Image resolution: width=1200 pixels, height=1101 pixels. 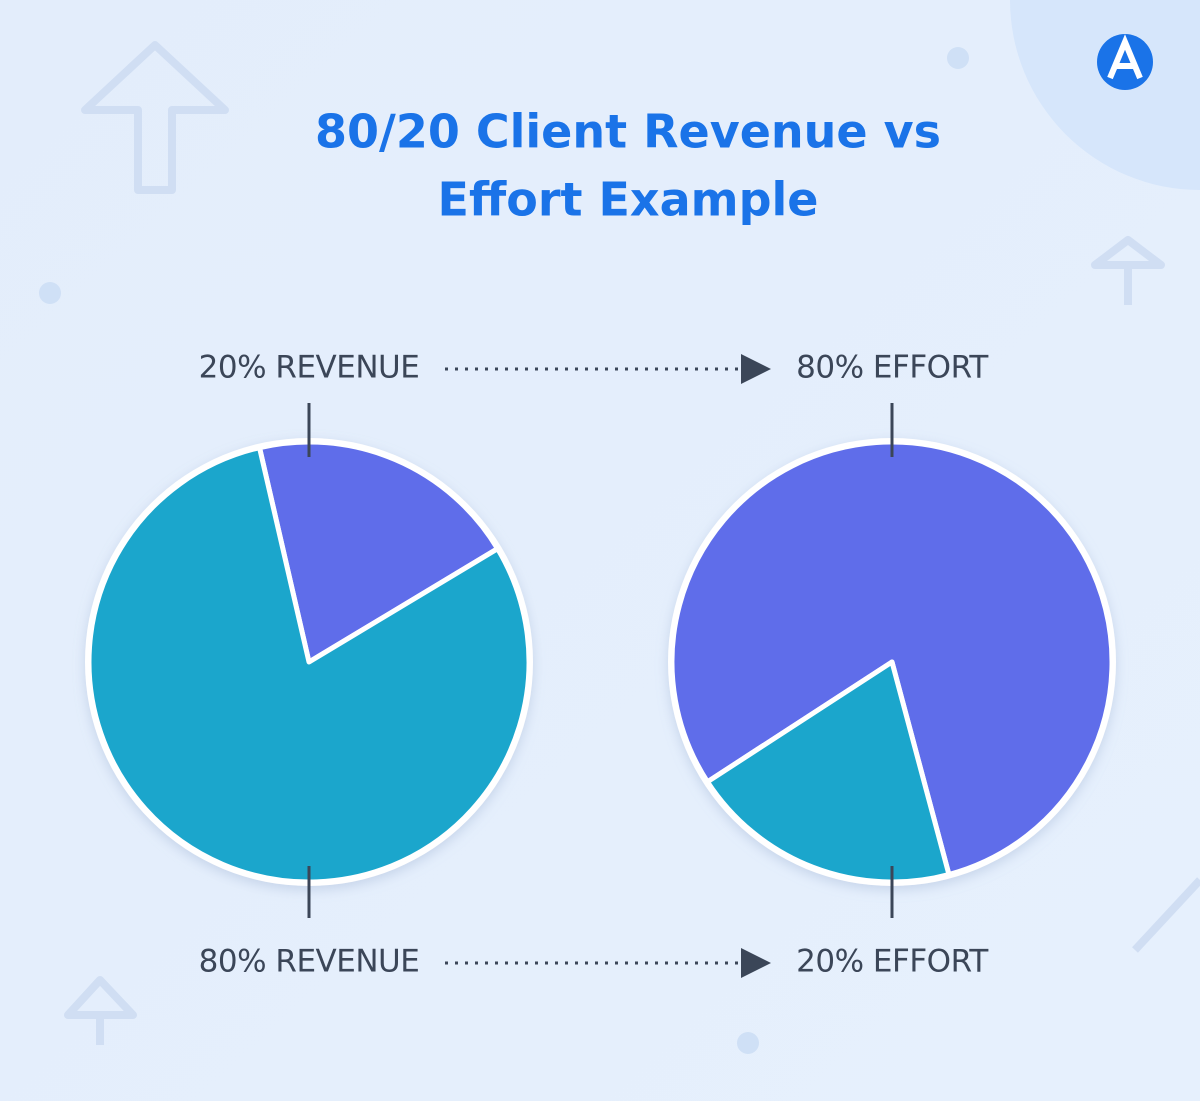 I want to click on slice-label: 80% EFFORT, so click(x=892, y=368).